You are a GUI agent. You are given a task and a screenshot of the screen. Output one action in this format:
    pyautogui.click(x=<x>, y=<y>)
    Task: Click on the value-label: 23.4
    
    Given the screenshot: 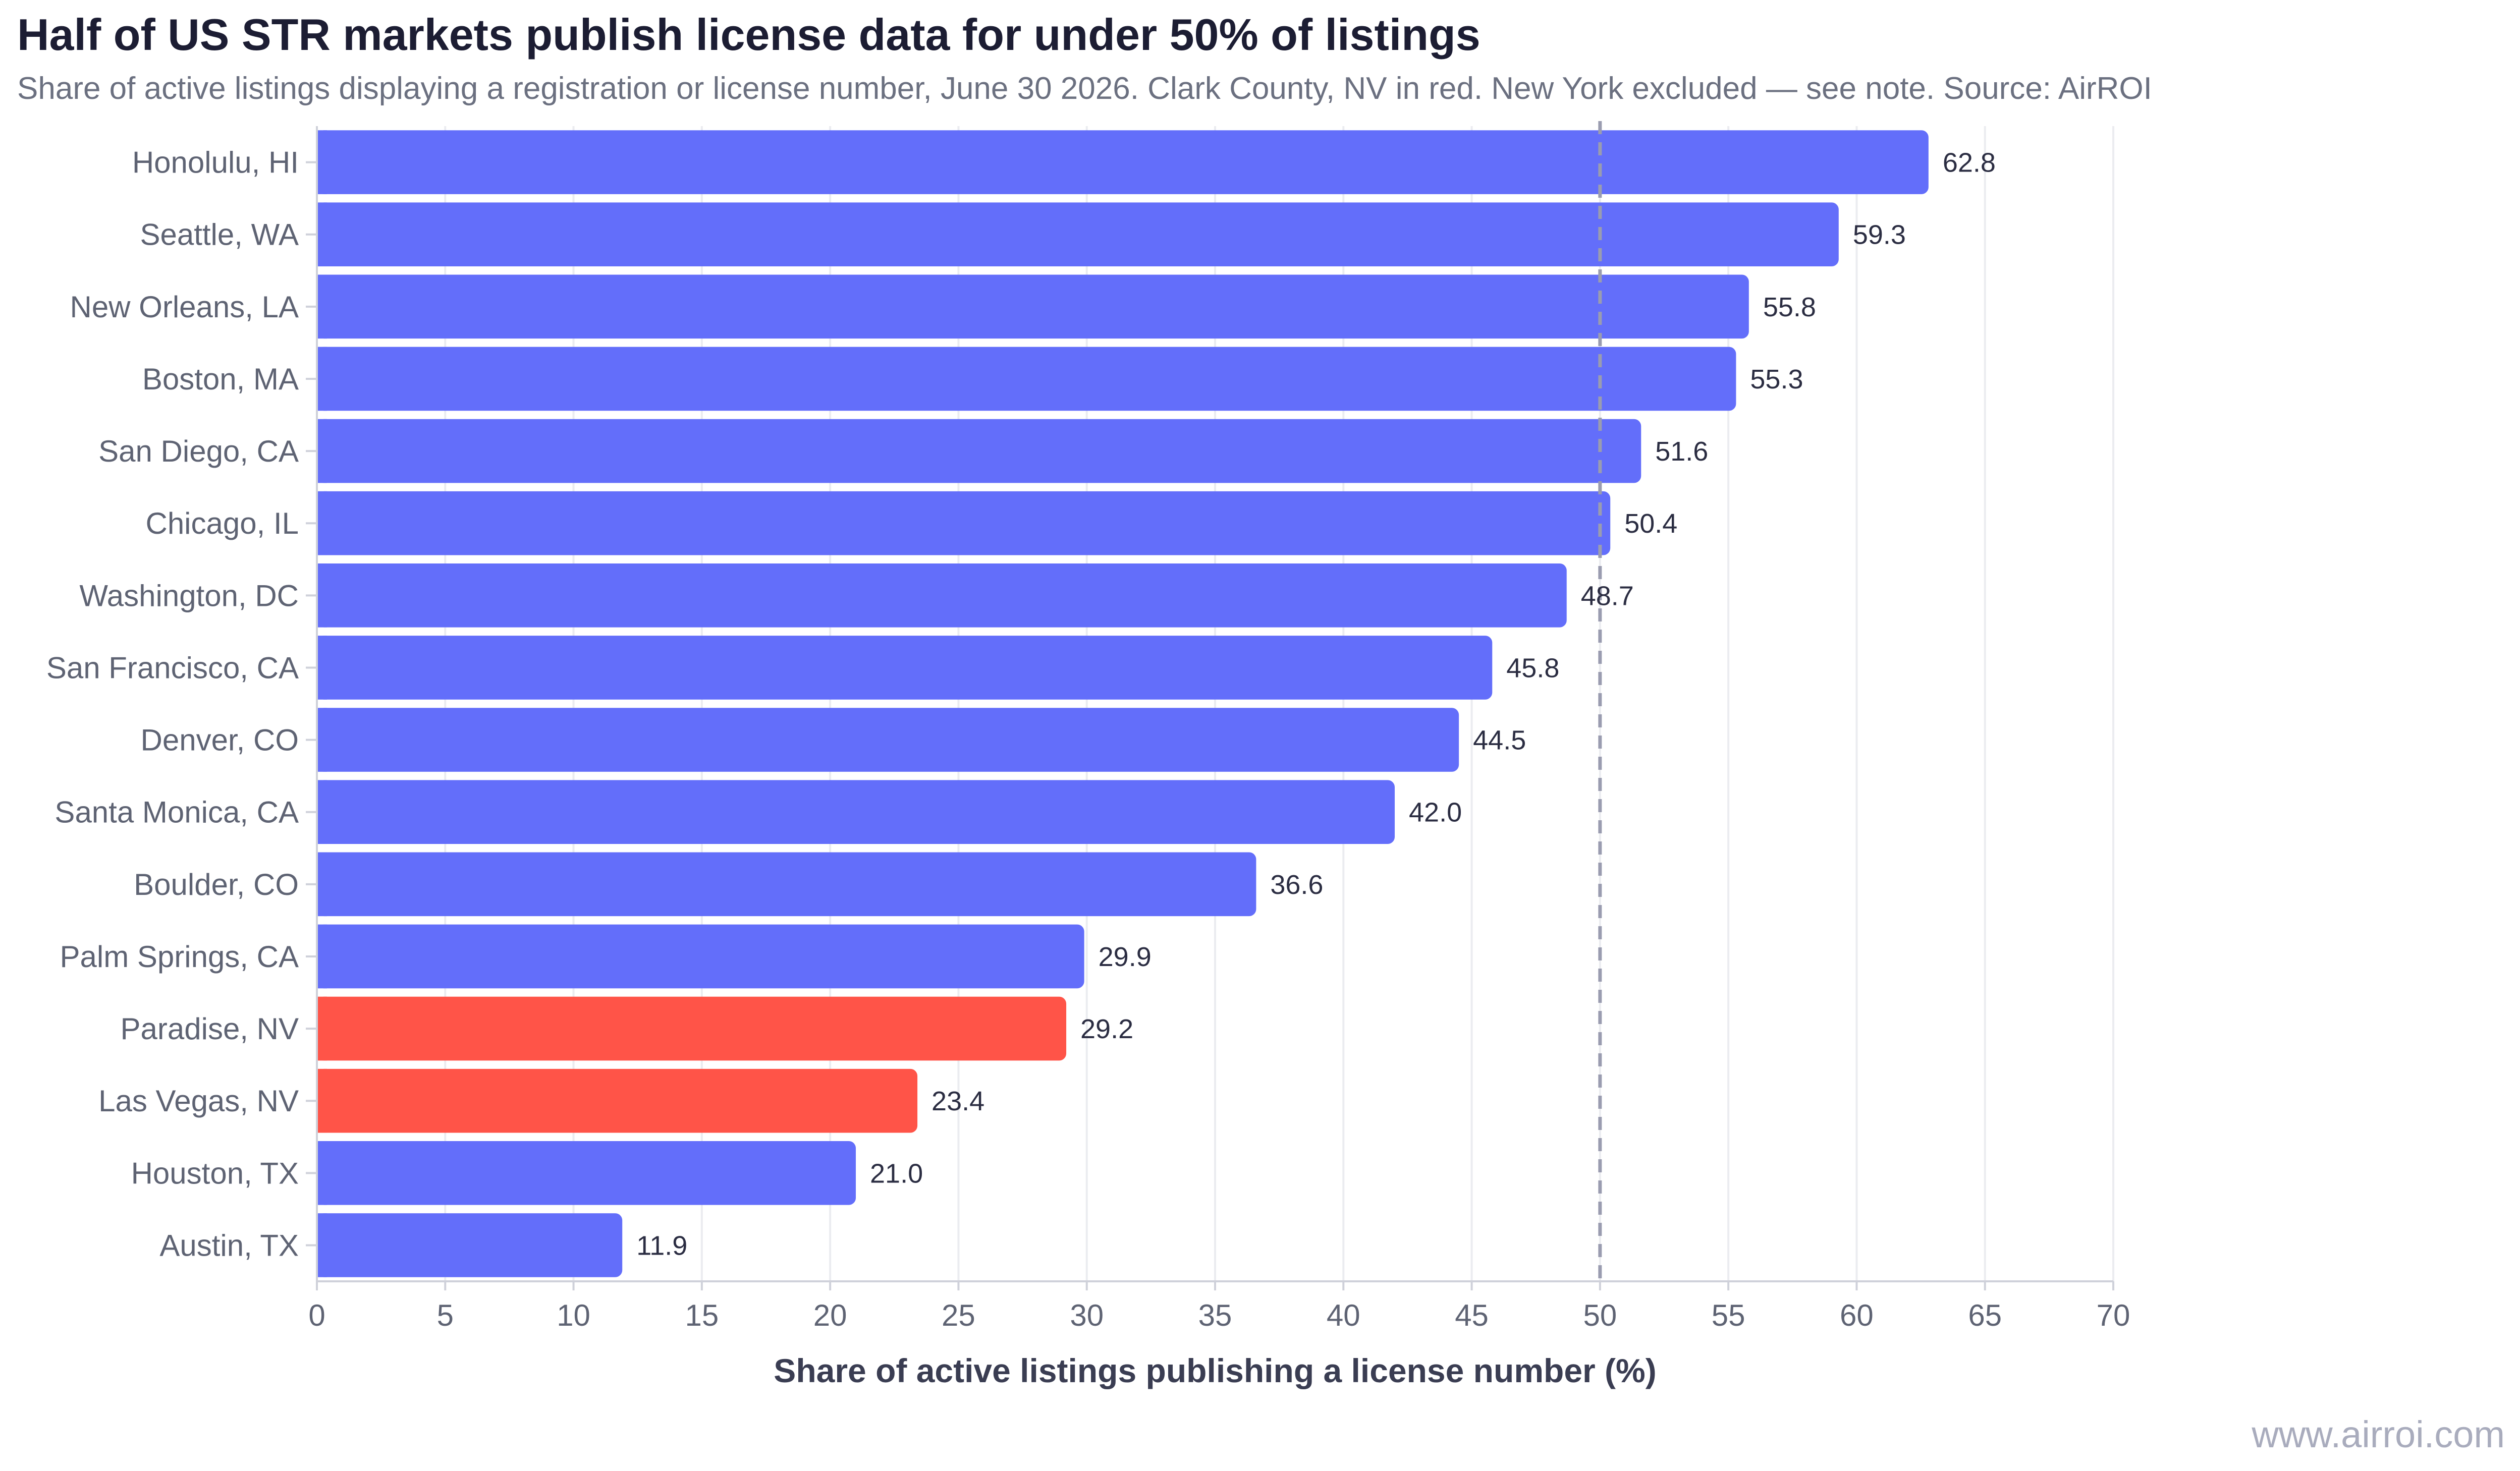 What is the action you would take?
    pyautogui.click(x=958, y=1101)
    